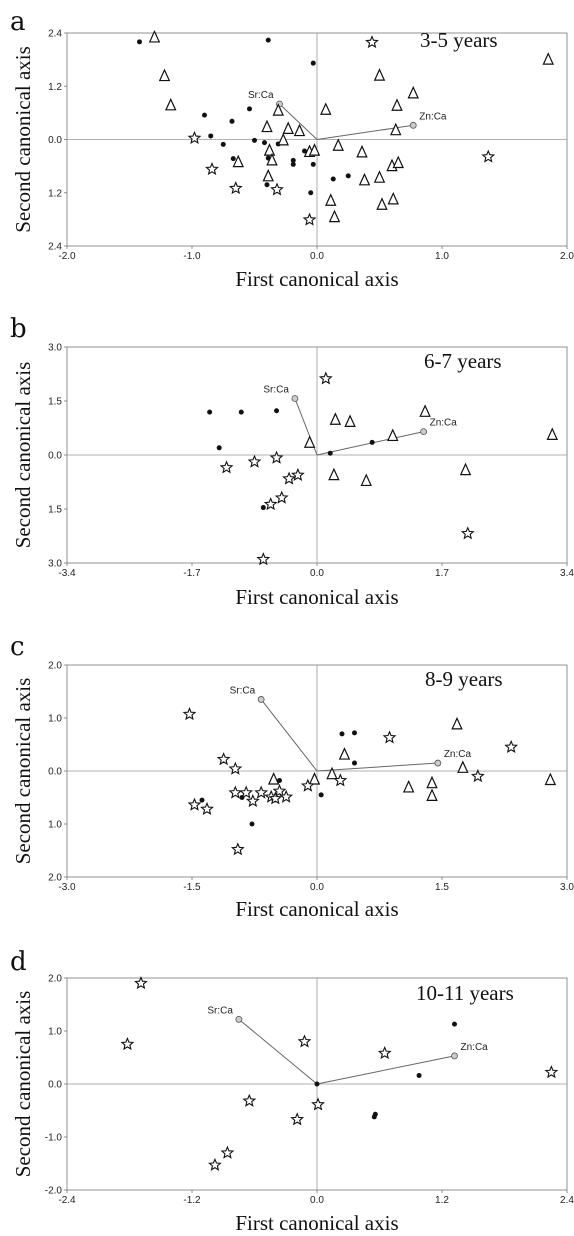 The width and height of the screenshot is (574, 1236). Describe the element at coordinates (567, 256) in the screenshot. I see `x-tick-label: 2.0` at that location.